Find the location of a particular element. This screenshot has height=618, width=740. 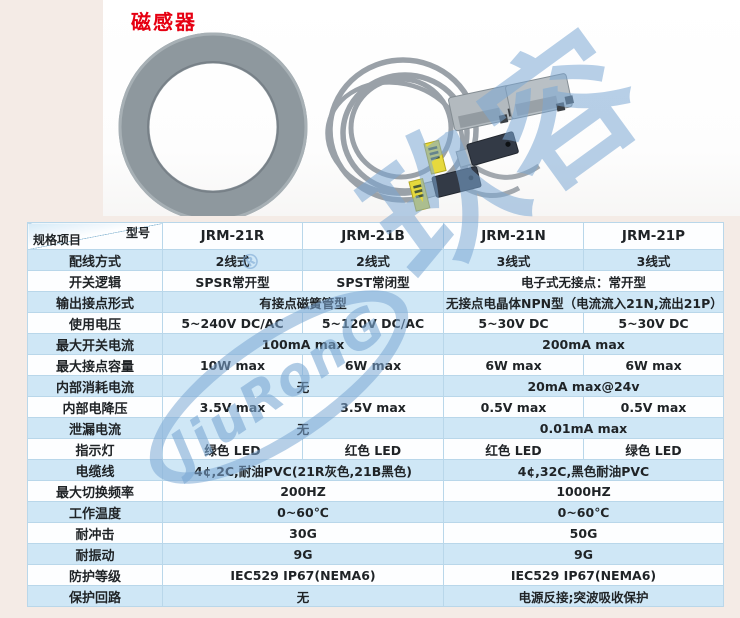

table-row: 工作温度 0~60℃ 0~60℃ is located at coordinates (375, 512).